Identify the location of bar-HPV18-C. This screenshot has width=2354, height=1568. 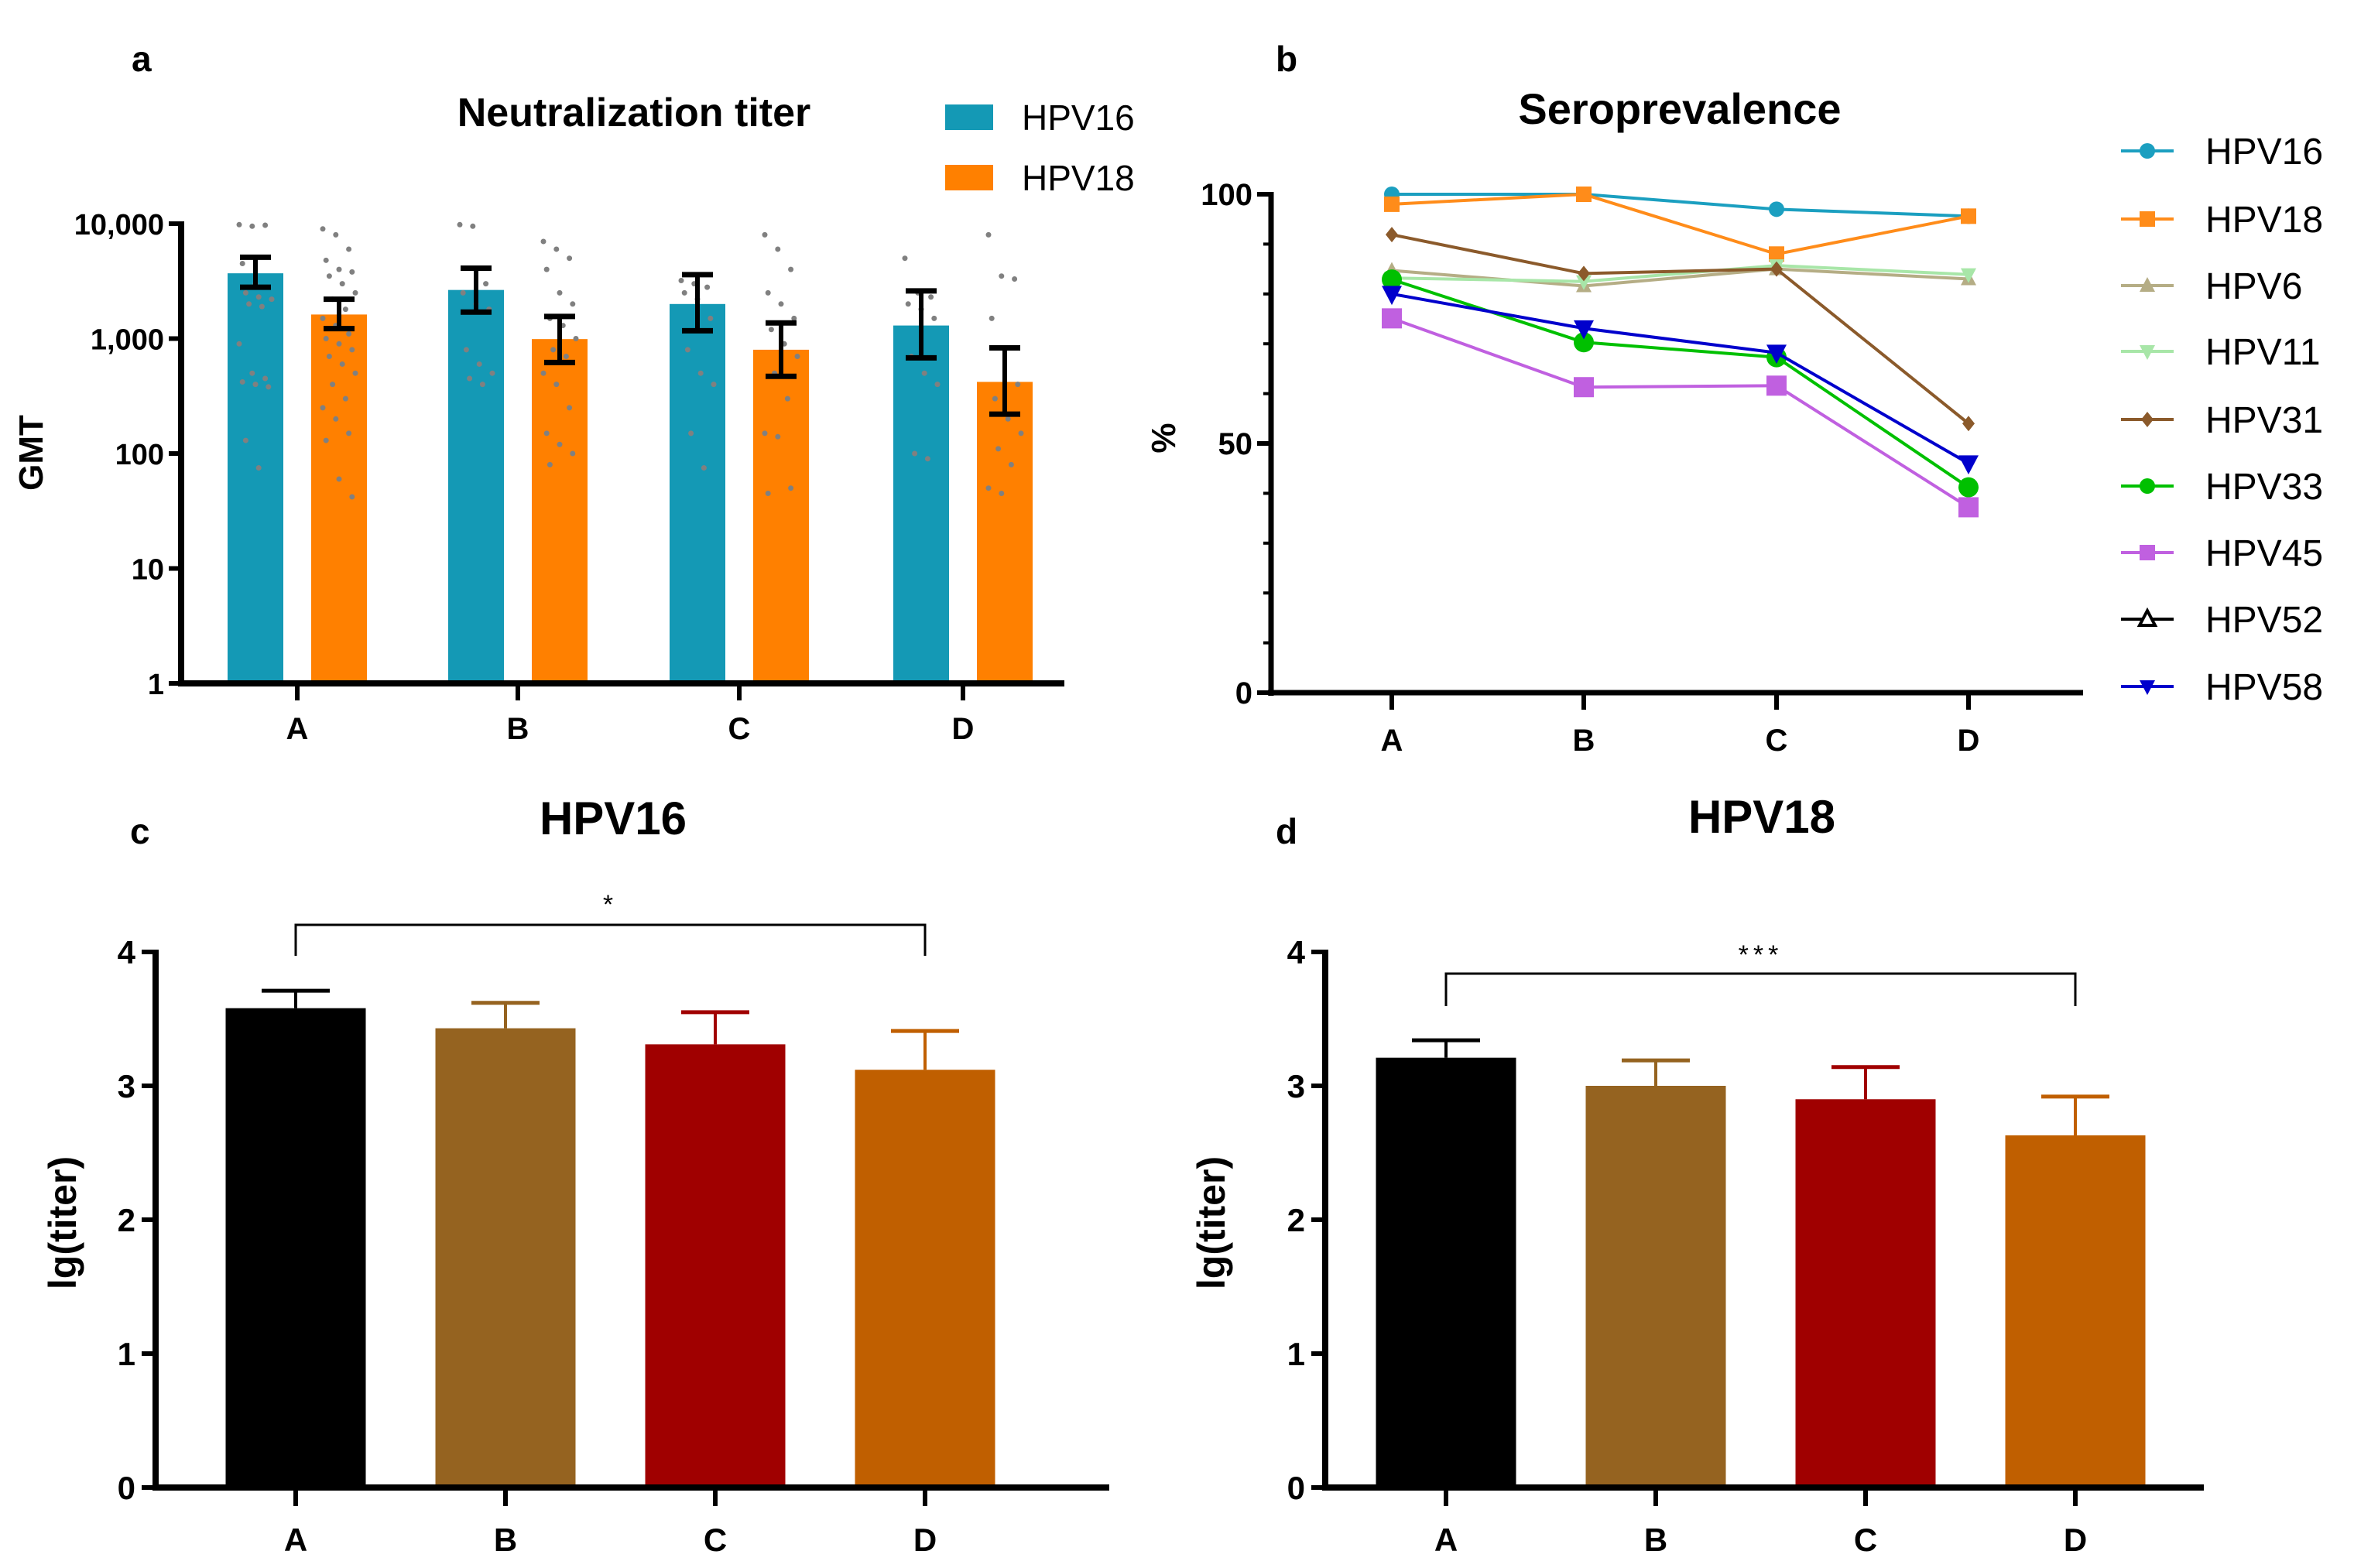
(781, 516).